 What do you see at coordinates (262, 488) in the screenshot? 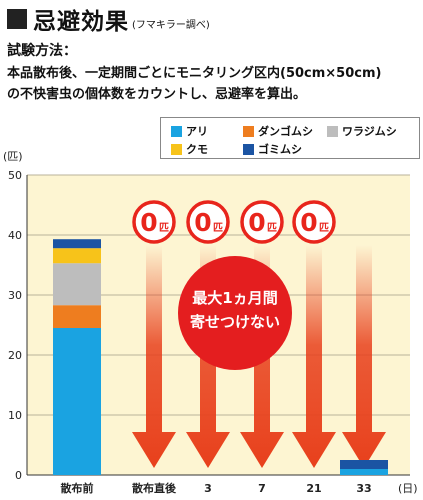
I see `x-tick-label: 7` at bounding box center [262, 488].